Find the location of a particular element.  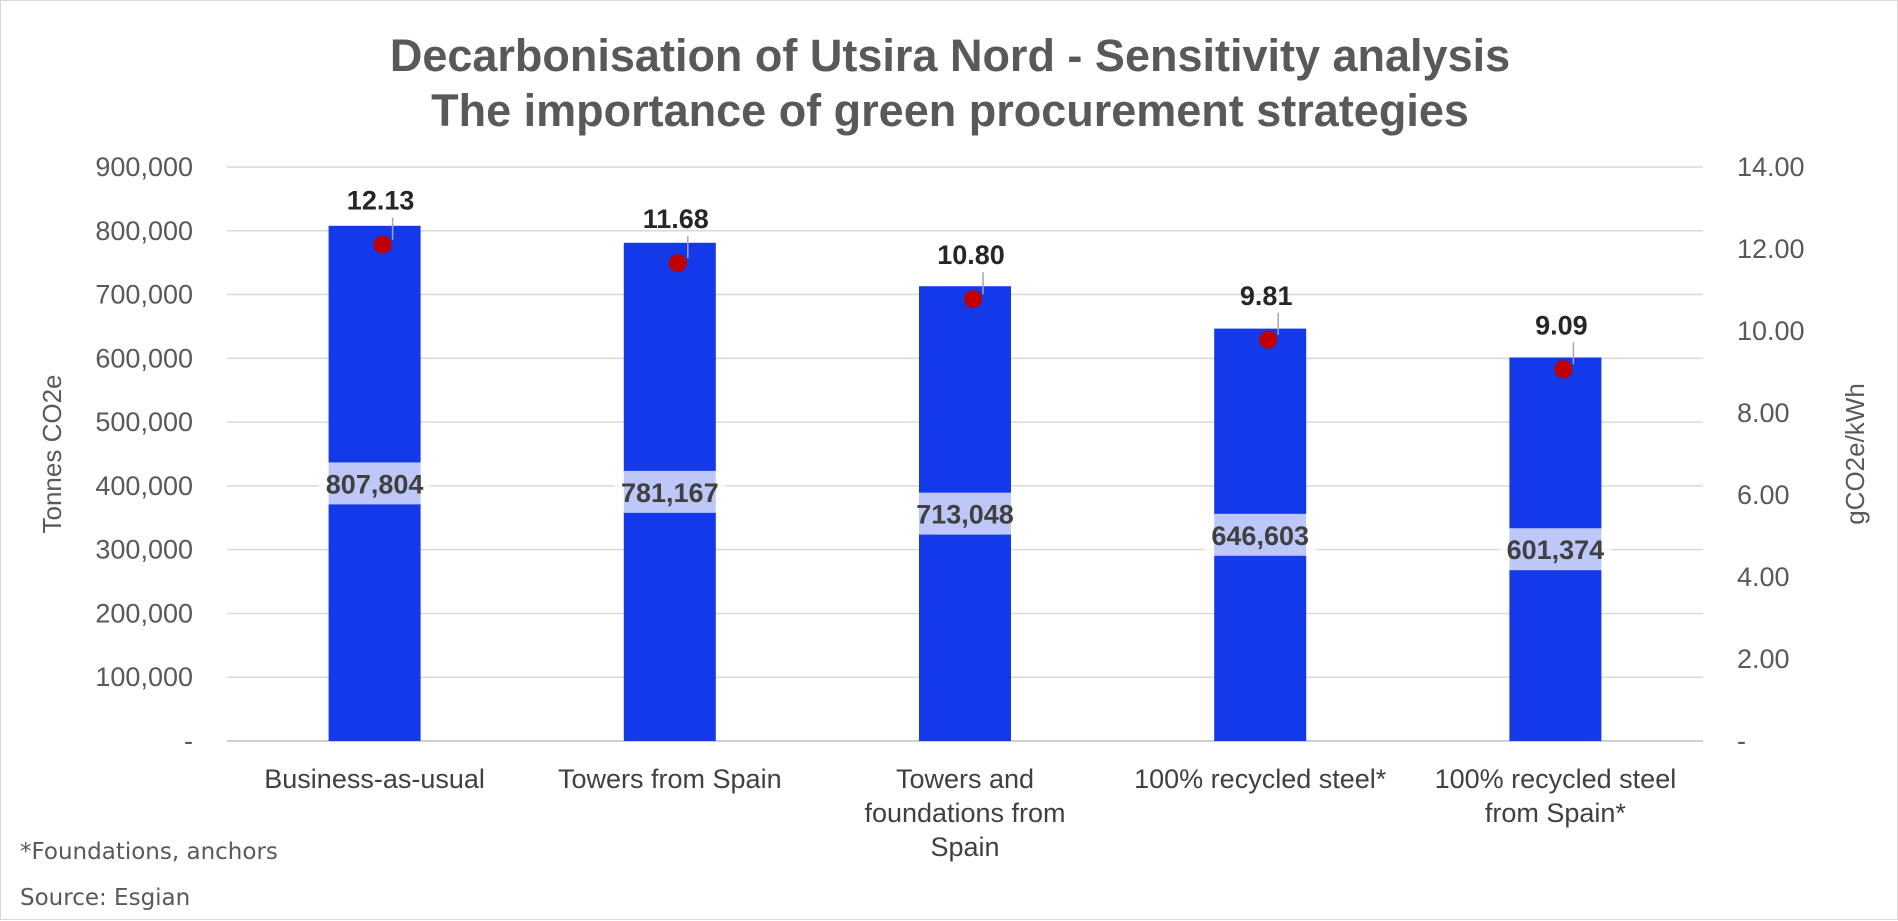

left-tick-label: 800,000 is located at coordinates (144, 231).